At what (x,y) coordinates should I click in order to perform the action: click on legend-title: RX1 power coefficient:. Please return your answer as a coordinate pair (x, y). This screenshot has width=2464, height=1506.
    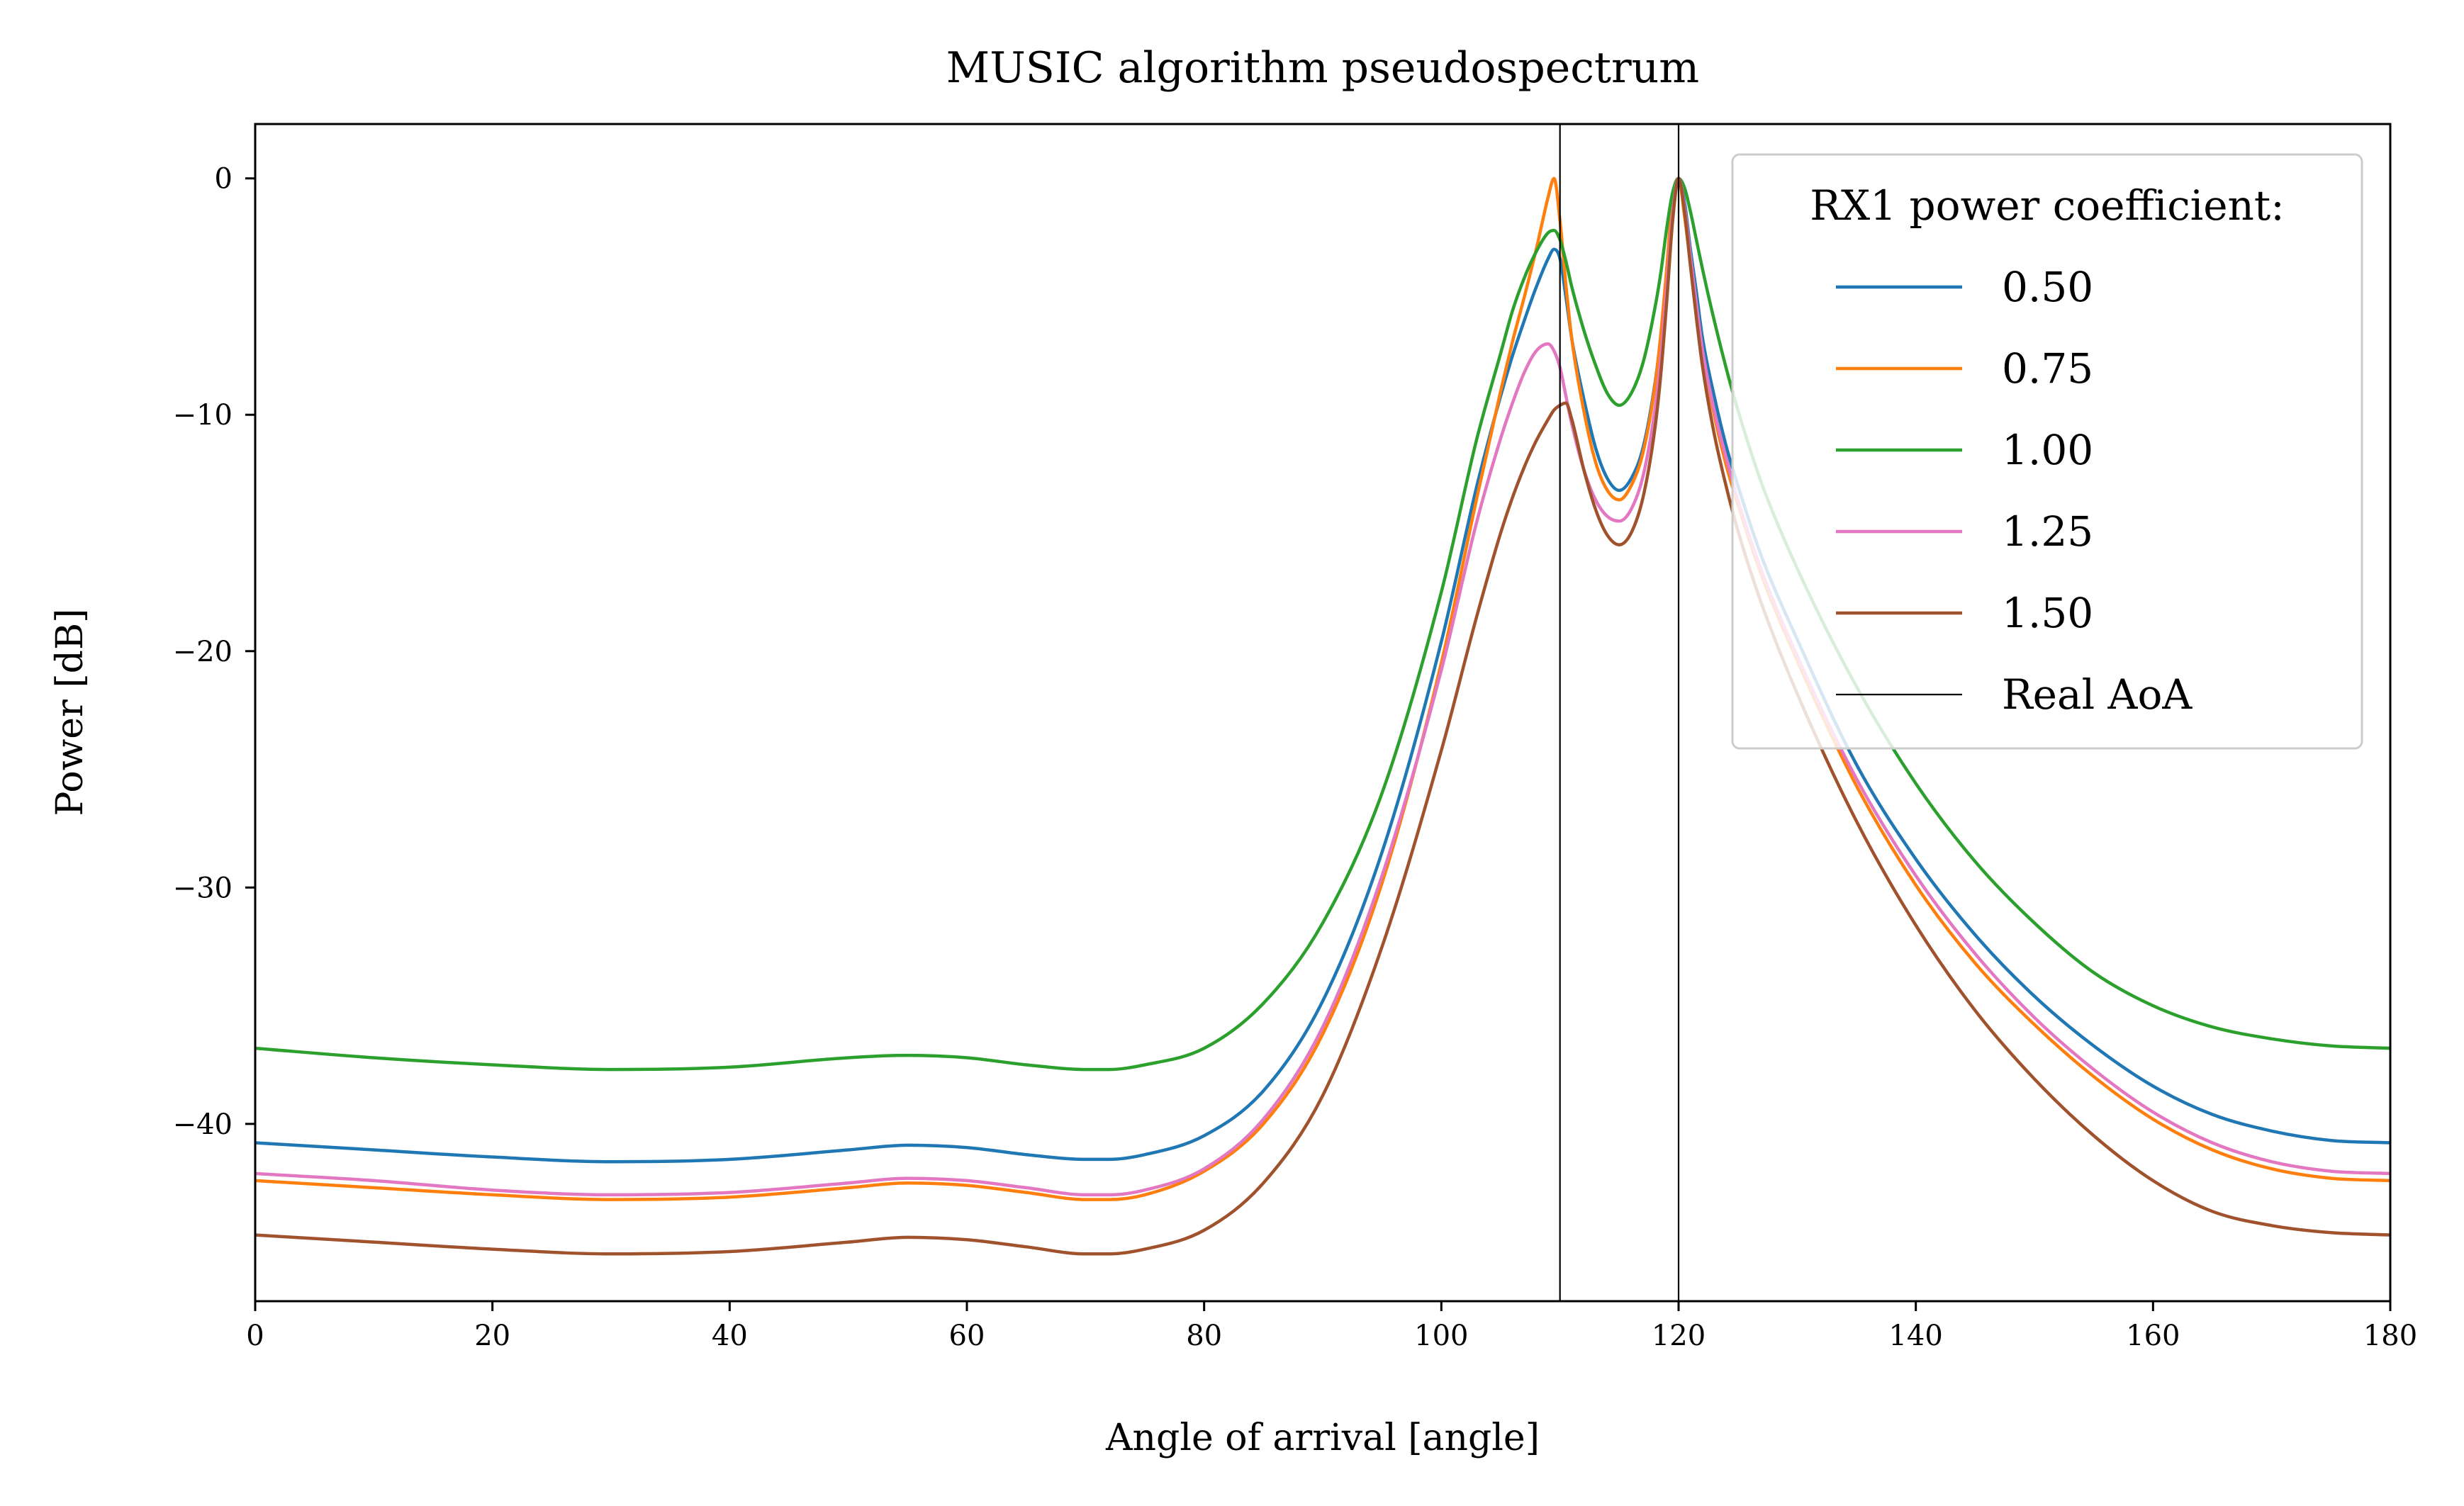
    Looking at the image, I should click on (2047, 205).